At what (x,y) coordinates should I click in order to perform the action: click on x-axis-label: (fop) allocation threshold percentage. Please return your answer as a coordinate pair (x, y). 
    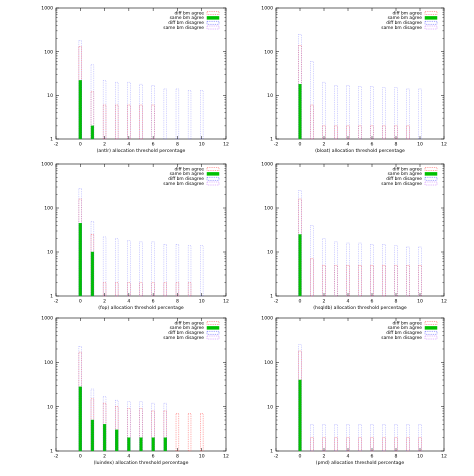
    Looking at the image, I should click on (141, 308).